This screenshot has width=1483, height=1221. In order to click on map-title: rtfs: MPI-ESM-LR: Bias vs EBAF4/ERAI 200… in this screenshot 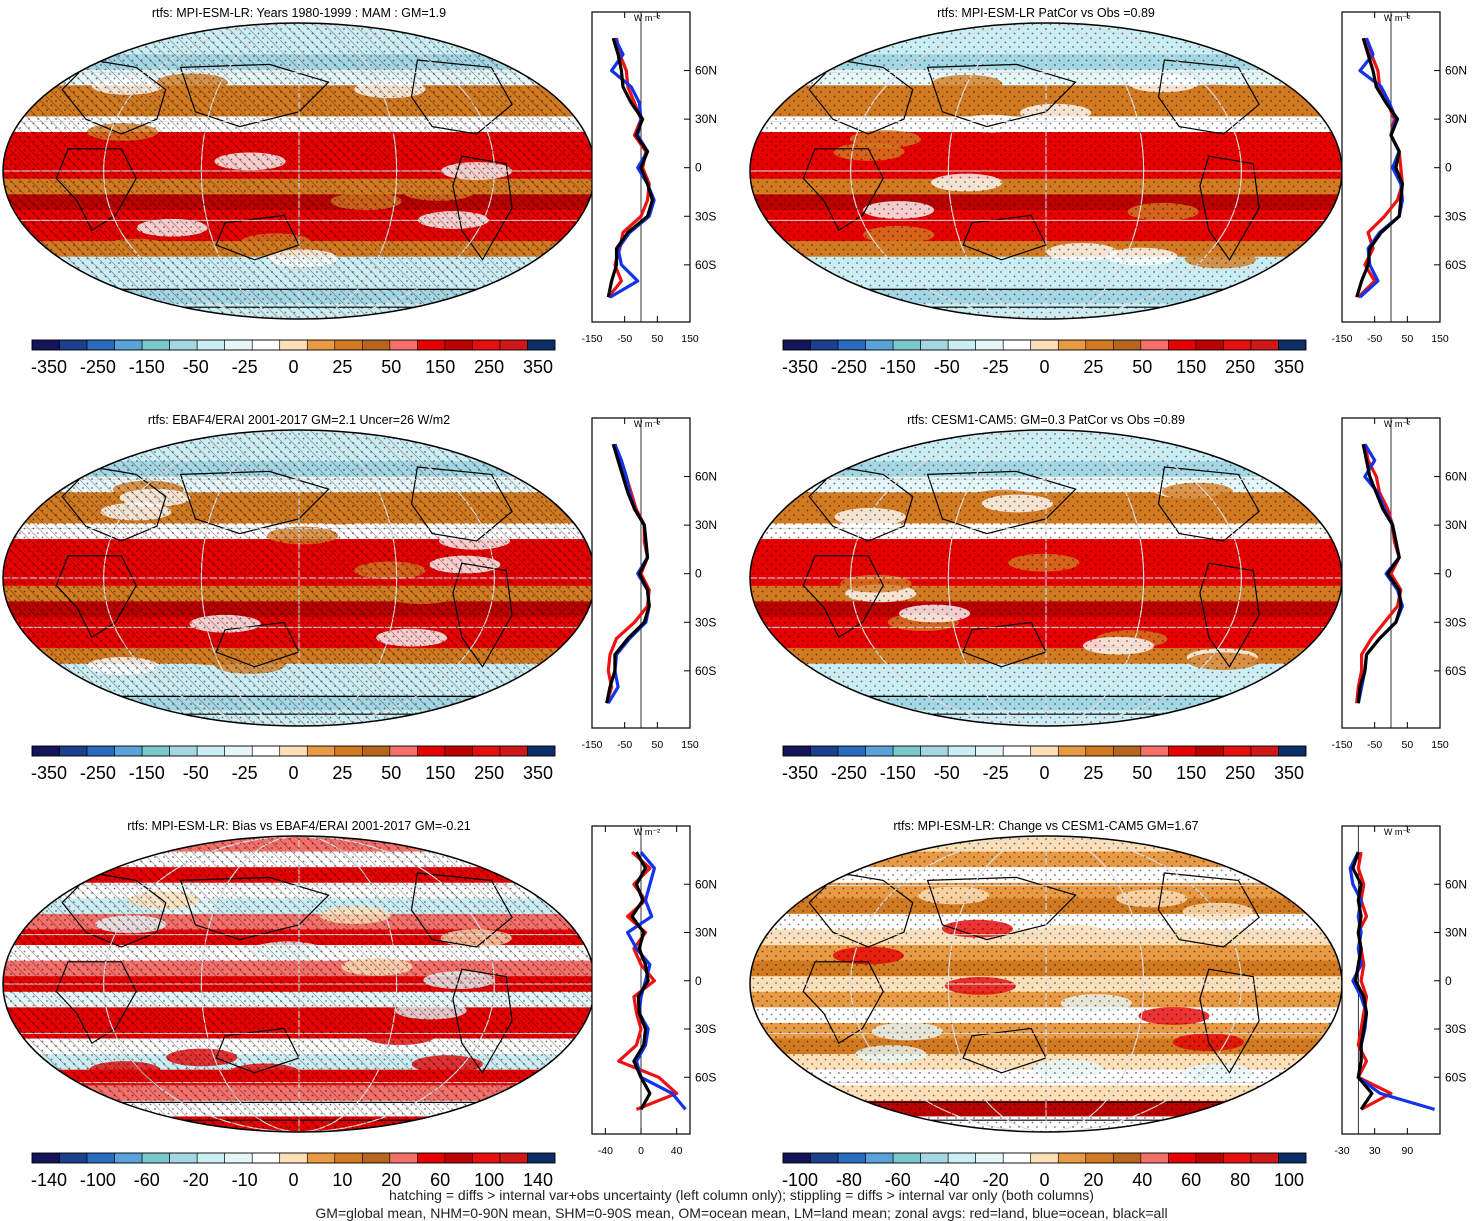, I will do `click(299, 826)`.